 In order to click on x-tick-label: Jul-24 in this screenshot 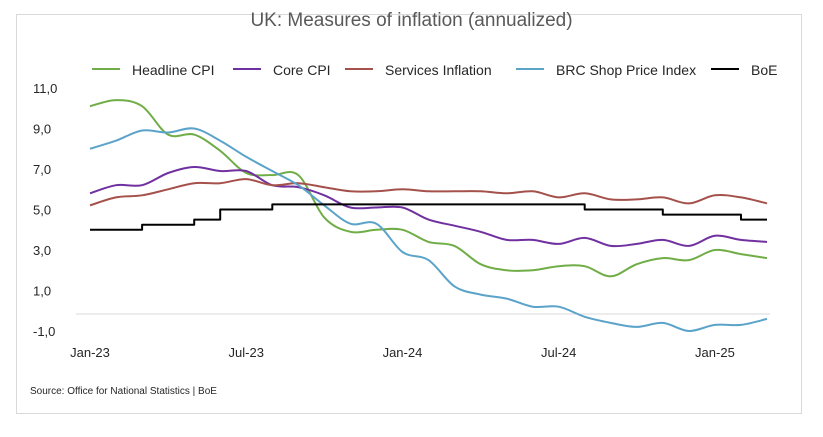, I will do `click(558, 352)`.